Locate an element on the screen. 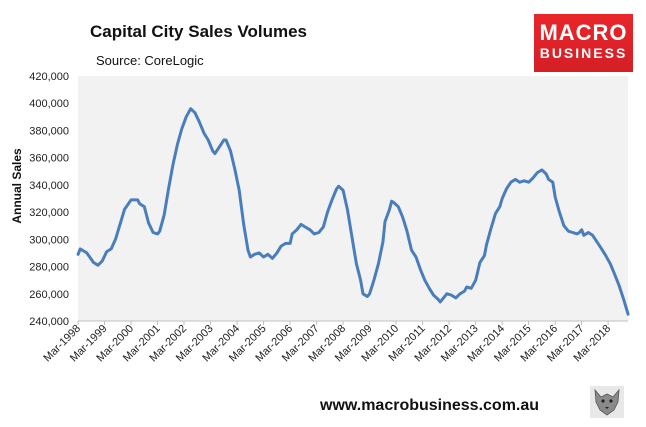 Image resolution: width=646 pixels, height=427 pixels. y-tick-label: 280,000 is located at coordinates (49, 268).